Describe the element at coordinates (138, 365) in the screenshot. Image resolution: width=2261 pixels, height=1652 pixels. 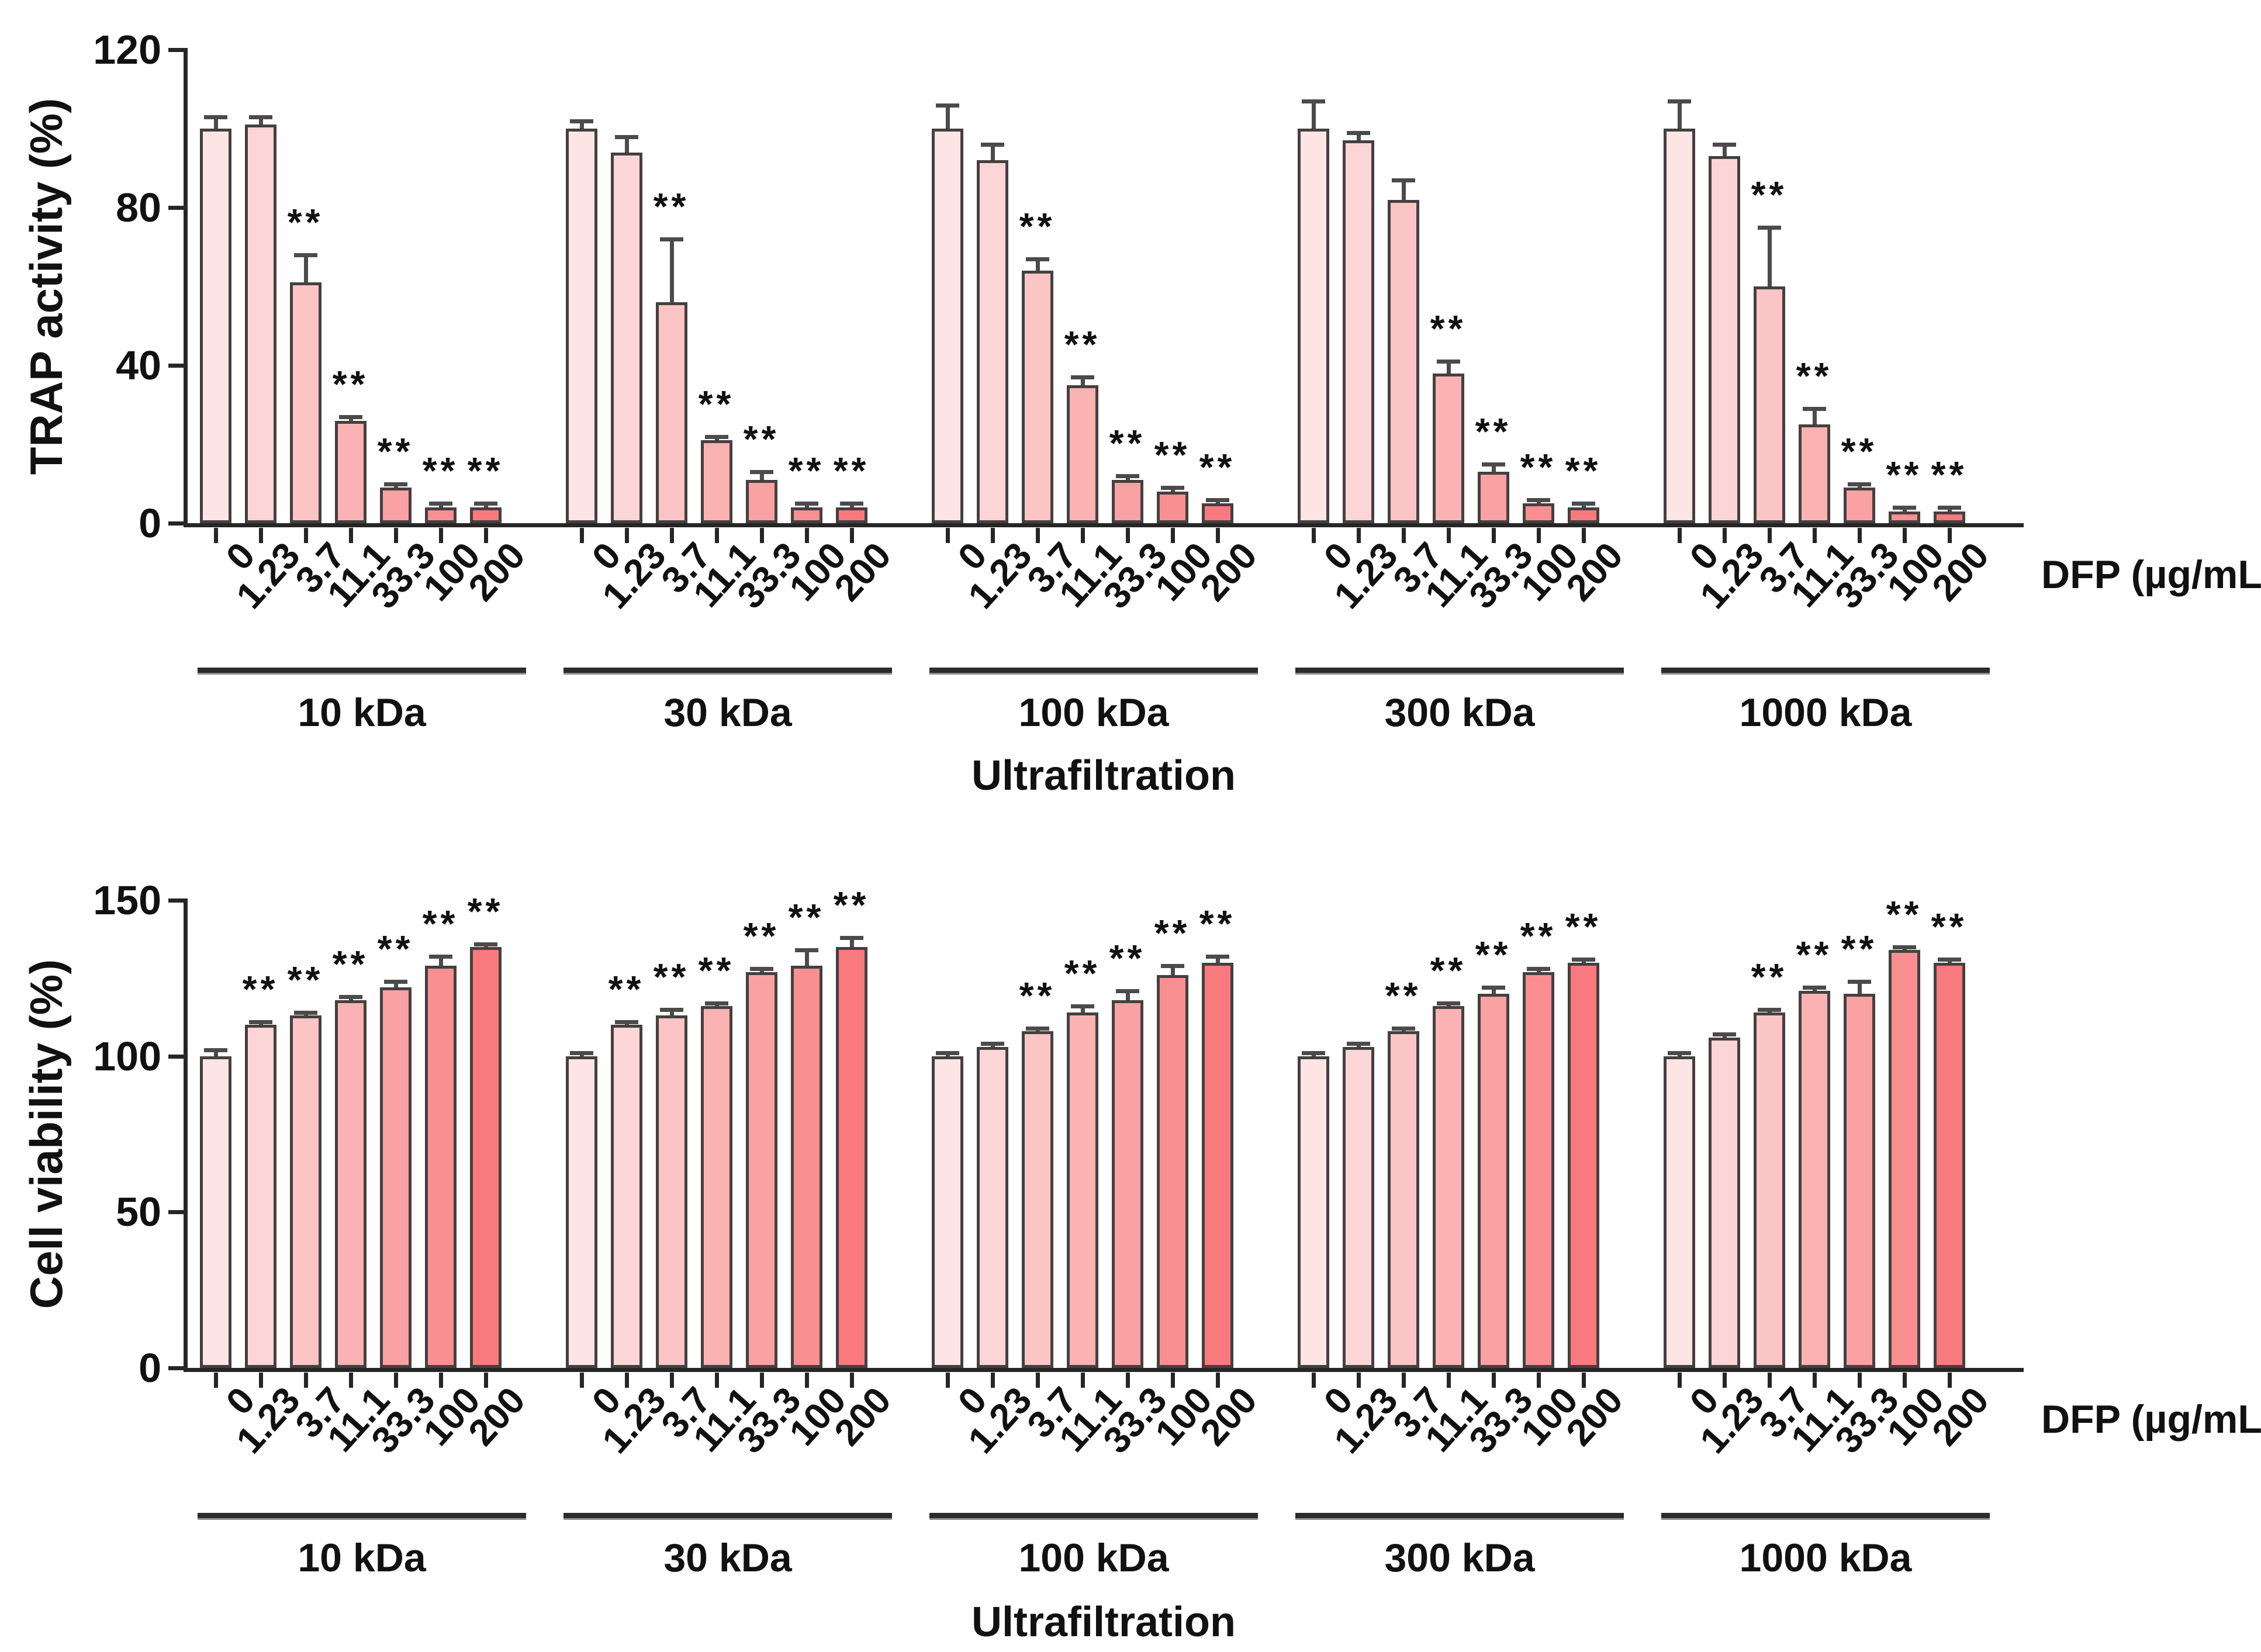
I see `y-tick-label: 40` at that location.